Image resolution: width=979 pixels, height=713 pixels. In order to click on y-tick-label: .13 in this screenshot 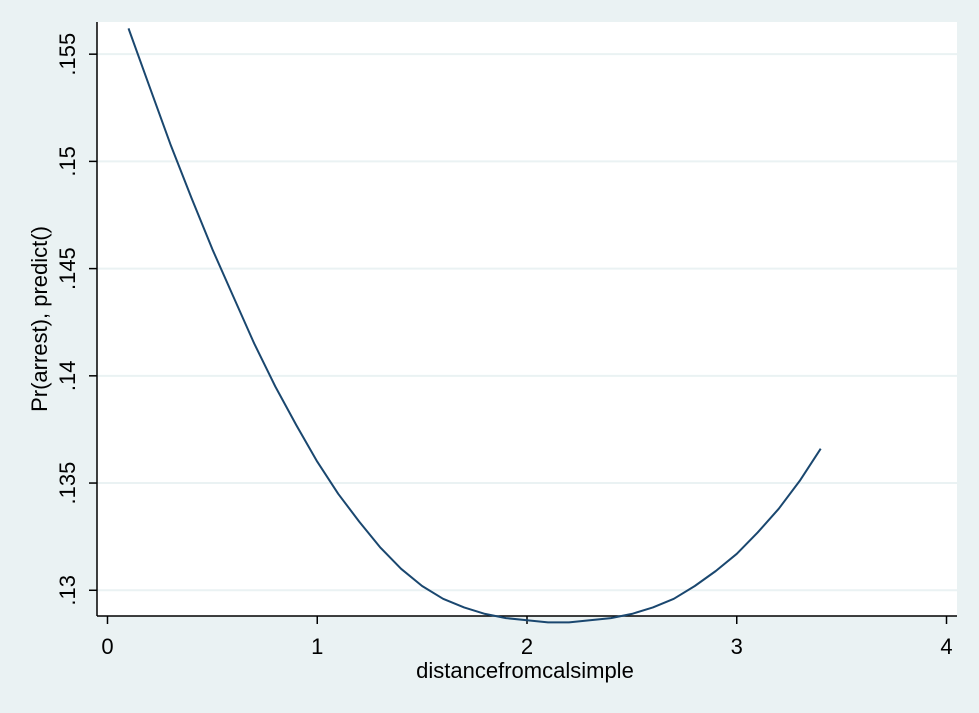, I will do `click(67, 590)`.